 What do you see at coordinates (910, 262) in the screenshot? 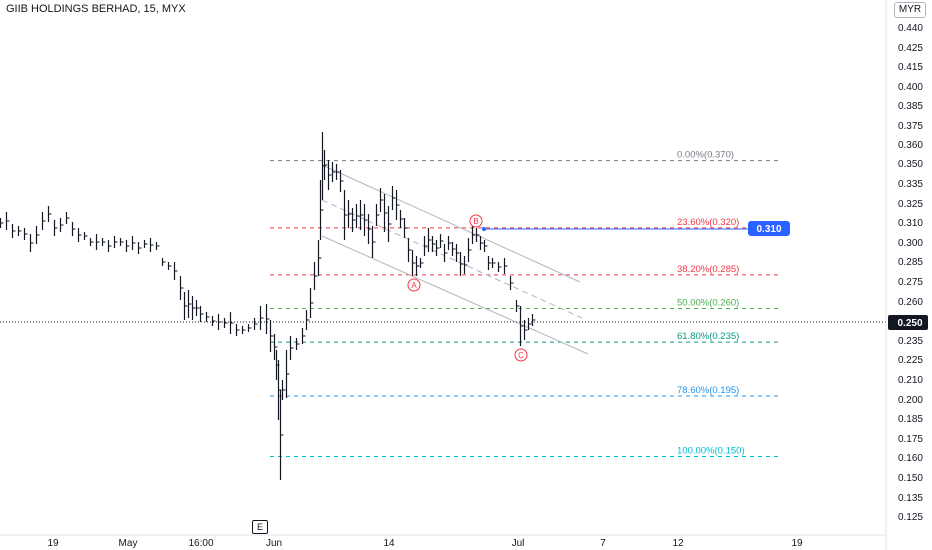
I see `price-tick-label: 0.285` at bounding box center [910, 262].